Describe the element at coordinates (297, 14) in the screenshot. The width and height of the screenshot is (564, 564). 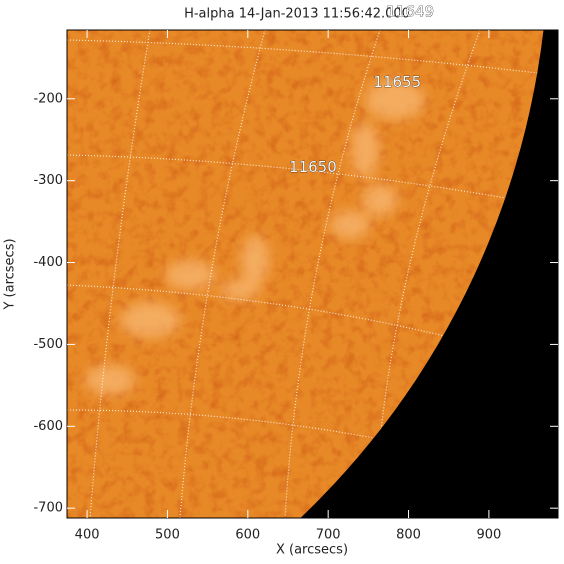
I see `chart-title: H-alpha 14-Jan-2013 11:56:42.000` at that location.